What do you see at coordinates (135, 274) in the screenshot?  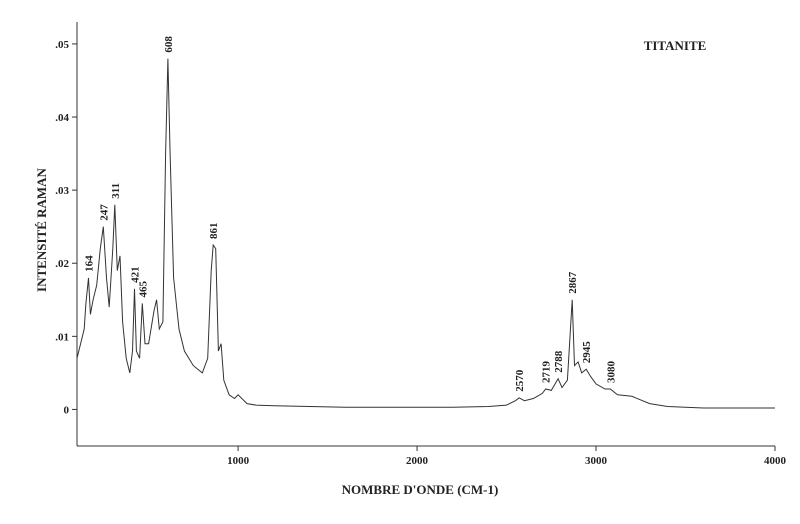 I see `peak-label: 421` at bounding box center [135, 274].